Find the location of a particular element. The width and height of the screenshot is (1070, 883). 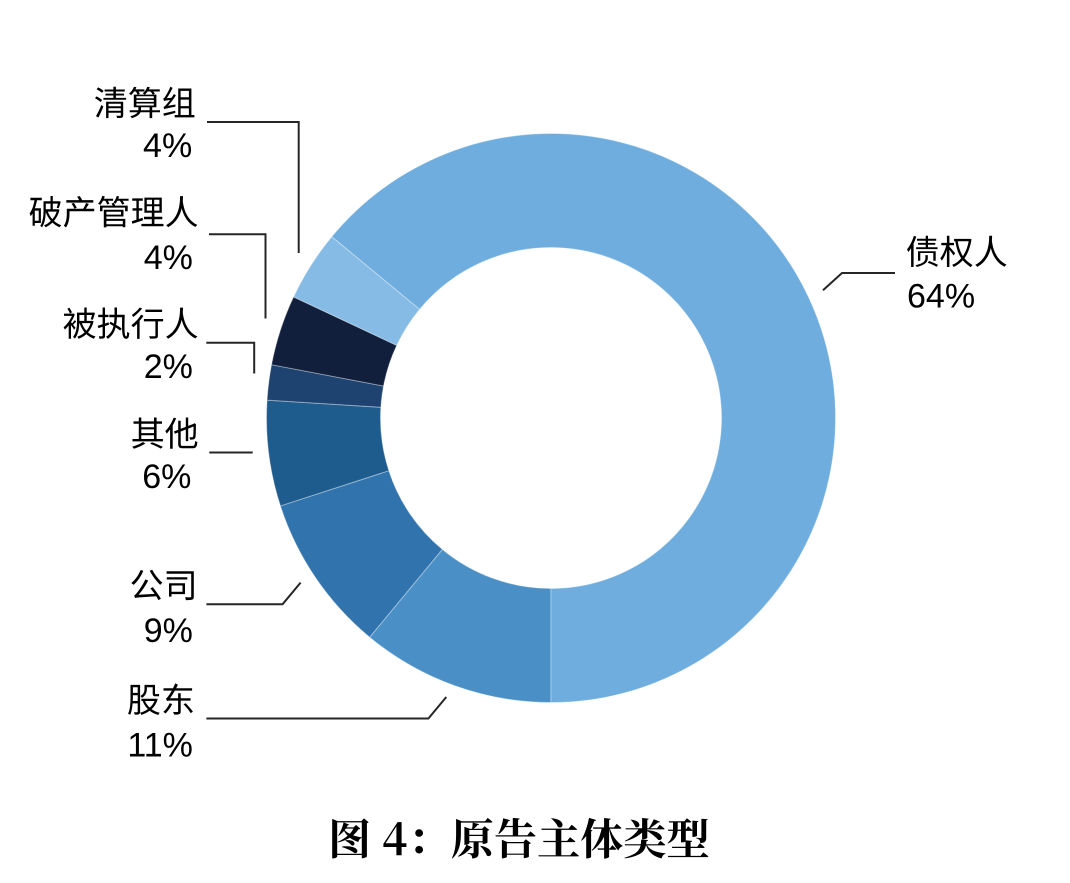

svg-text: 2% is located at coordinates (168, 367).